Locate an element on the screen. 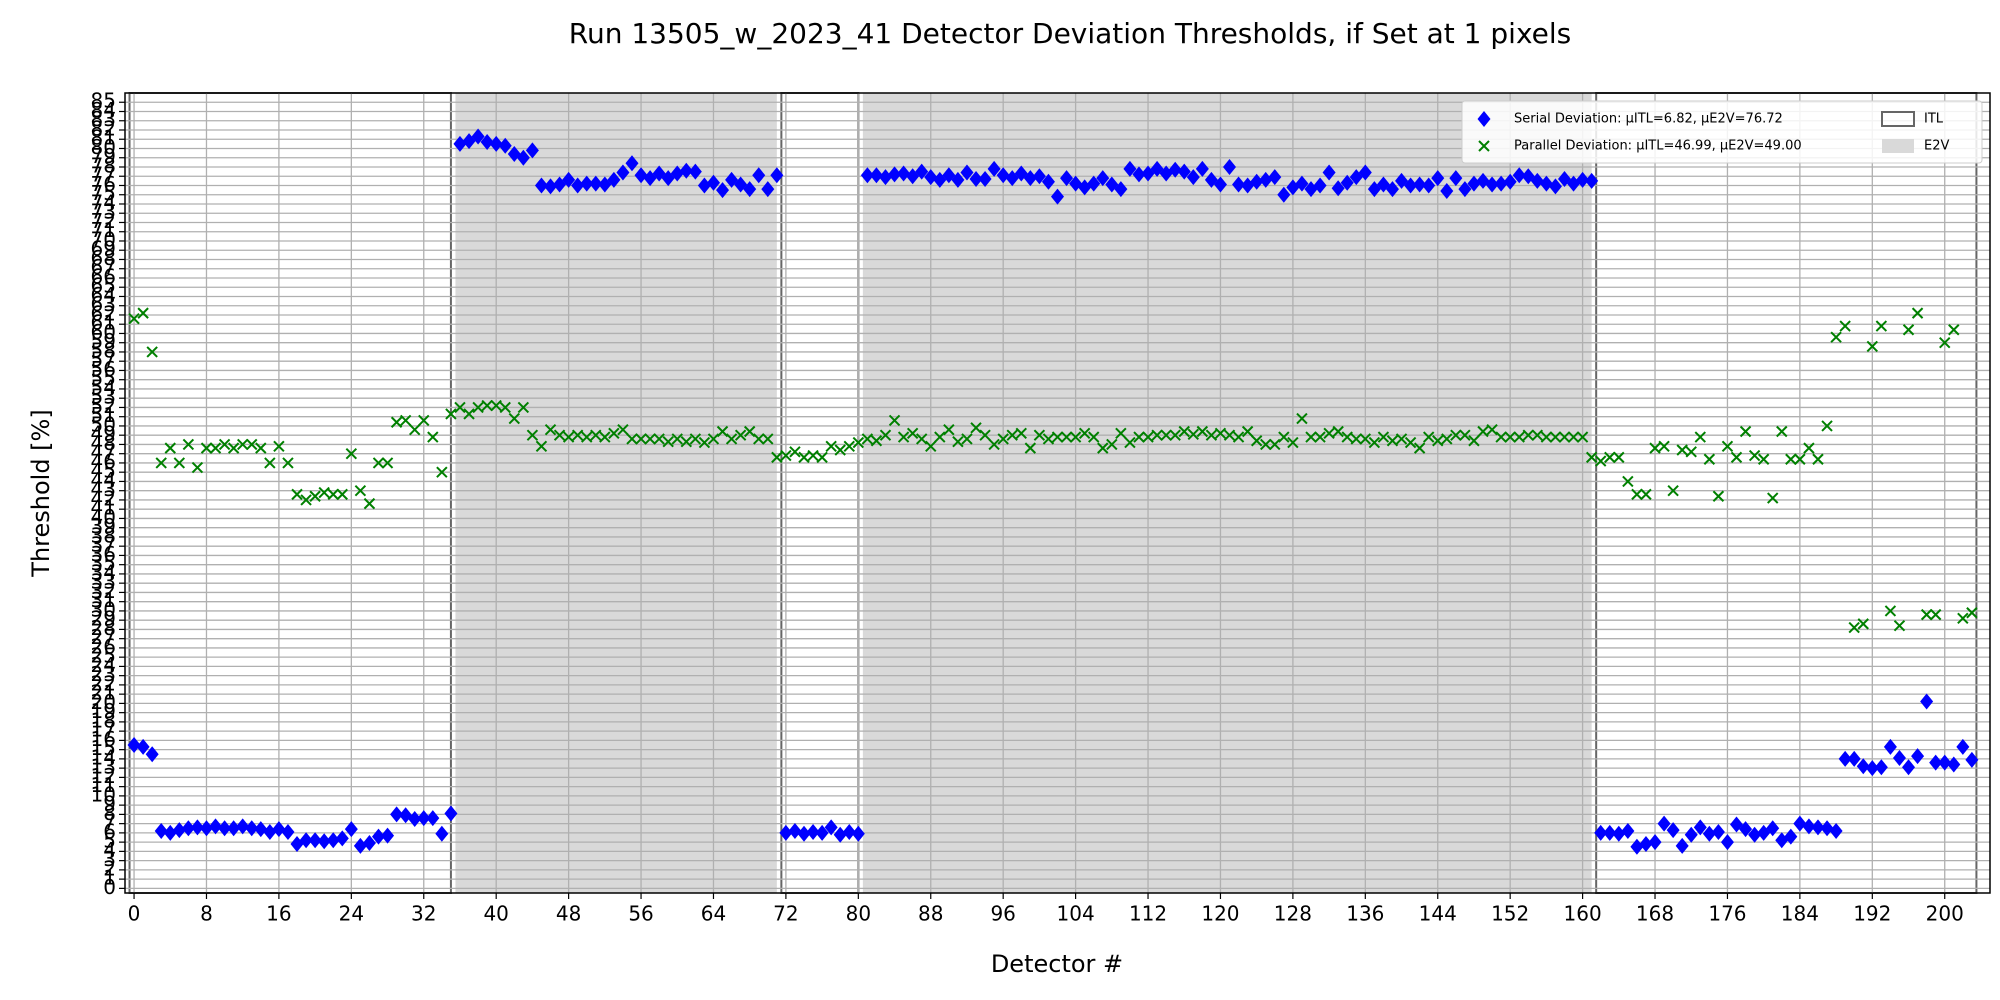  x-tick-label: 192 is located at coordinates (1872, 914).